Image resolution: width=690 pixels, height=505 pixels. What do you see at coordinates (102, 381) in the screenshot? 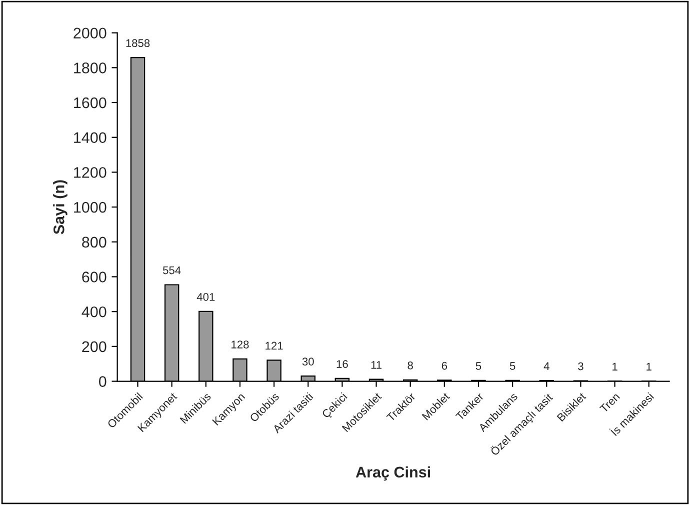
I see `y-tick-label: 0` at bounding box center [102, 381].